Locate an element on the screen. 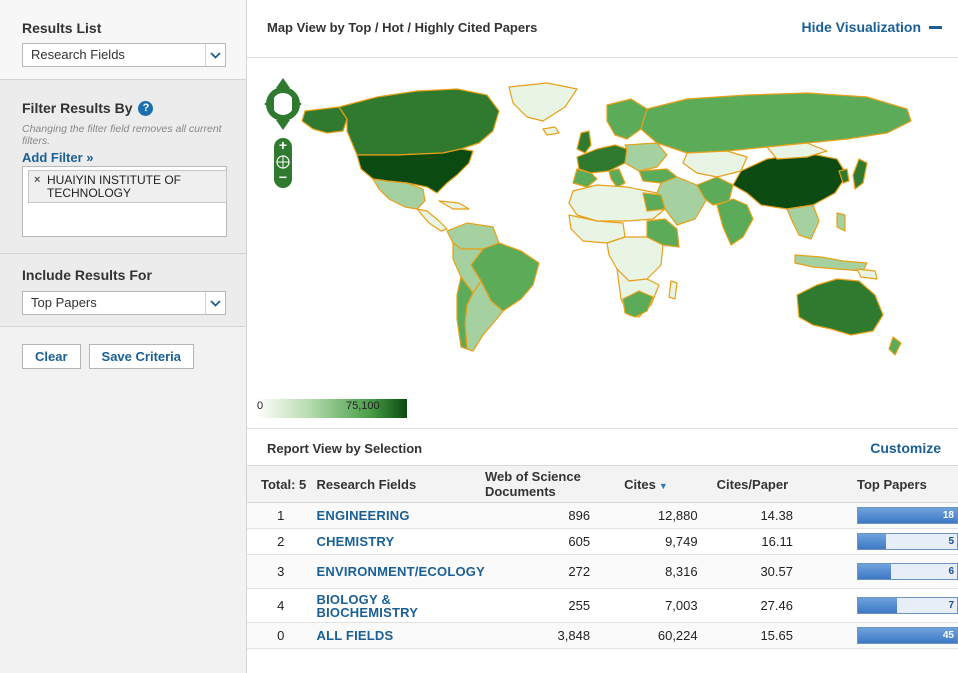 The image size is (958, 673). map-legend: 0 75,100 is located at coordinates (331, 408).